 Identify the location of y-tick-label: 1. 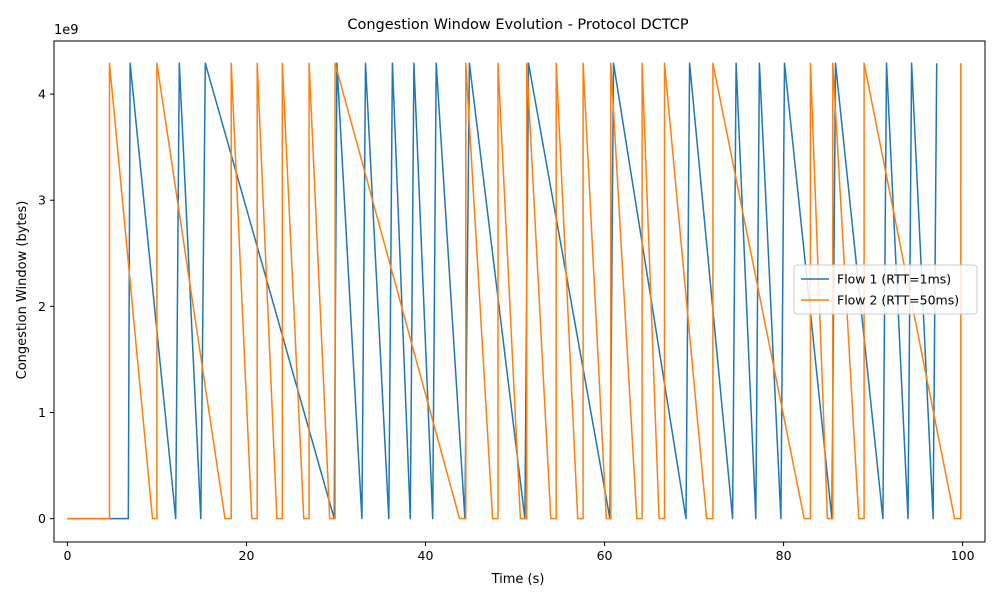
(42, 412).